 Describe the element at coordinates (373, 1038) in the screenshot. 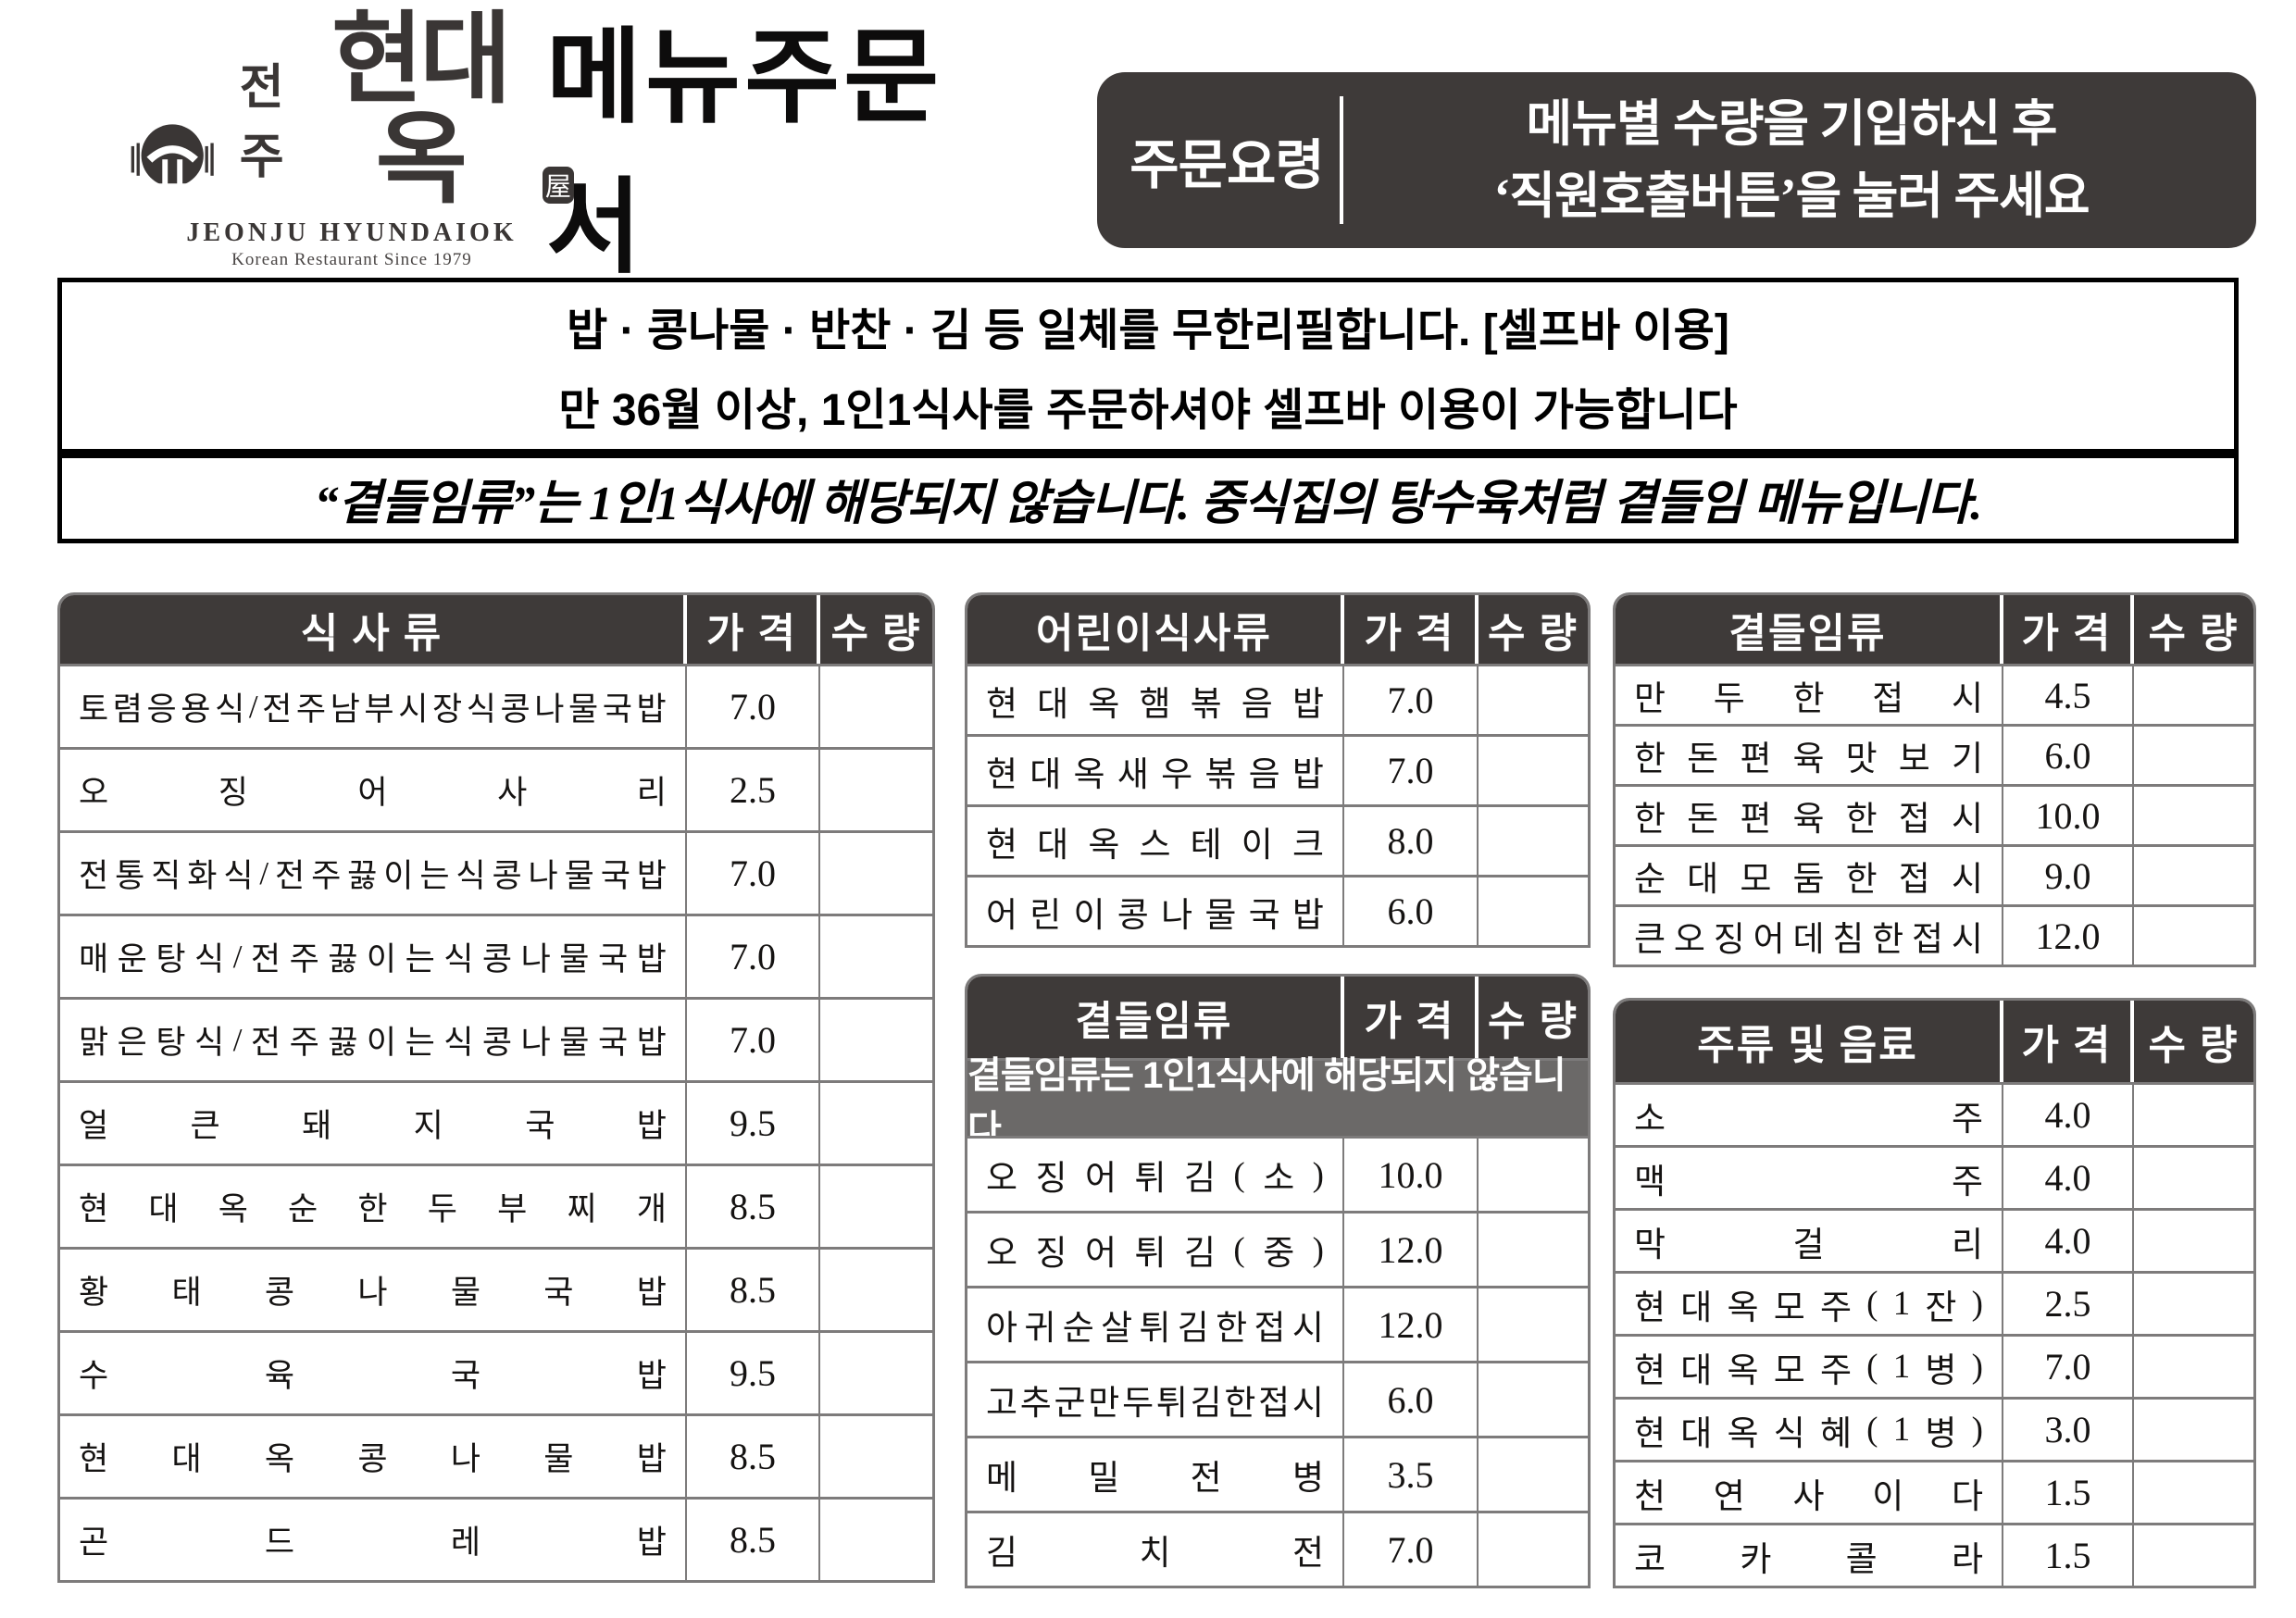

I see `item-name: 맑 은 탕 식 / 전 주 끓 이 는 식 콩 나 물 국 밥` at that location.